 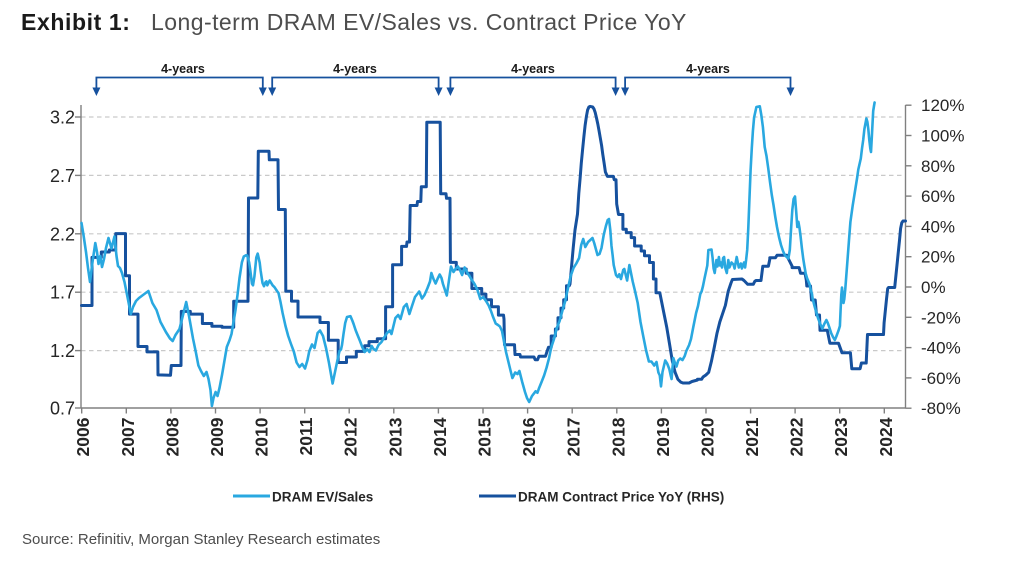 What do you see at coordinates (938, 257) in the screenshot?
I see `svg-text: 20%` at bounding box center [938, 257].